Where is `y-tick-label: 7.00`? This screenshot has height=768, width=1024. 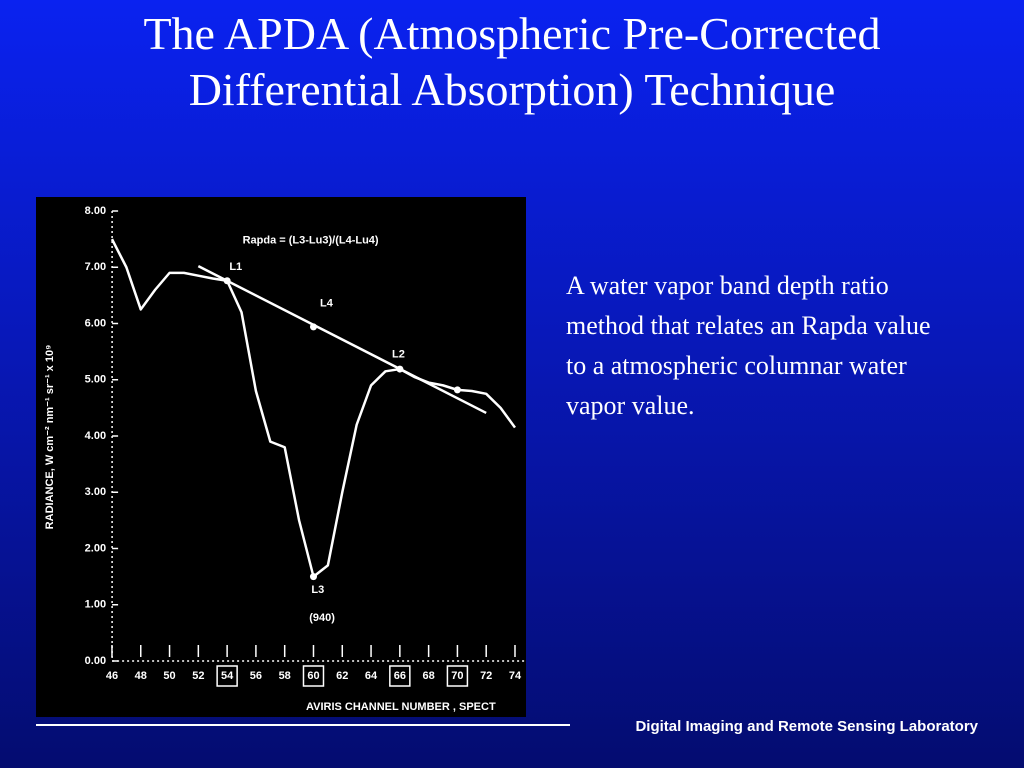 y-tick-label: 7.00 is located at coordinates (95, 267).